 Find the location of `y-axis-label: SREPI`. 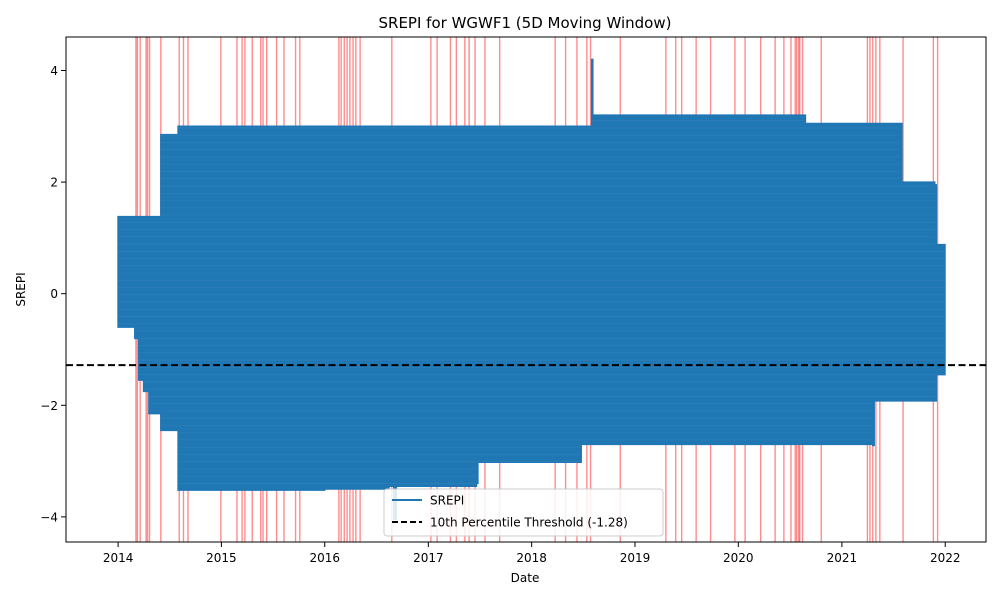

y-axis-label: SREPI is located at coordinates (21, 289).